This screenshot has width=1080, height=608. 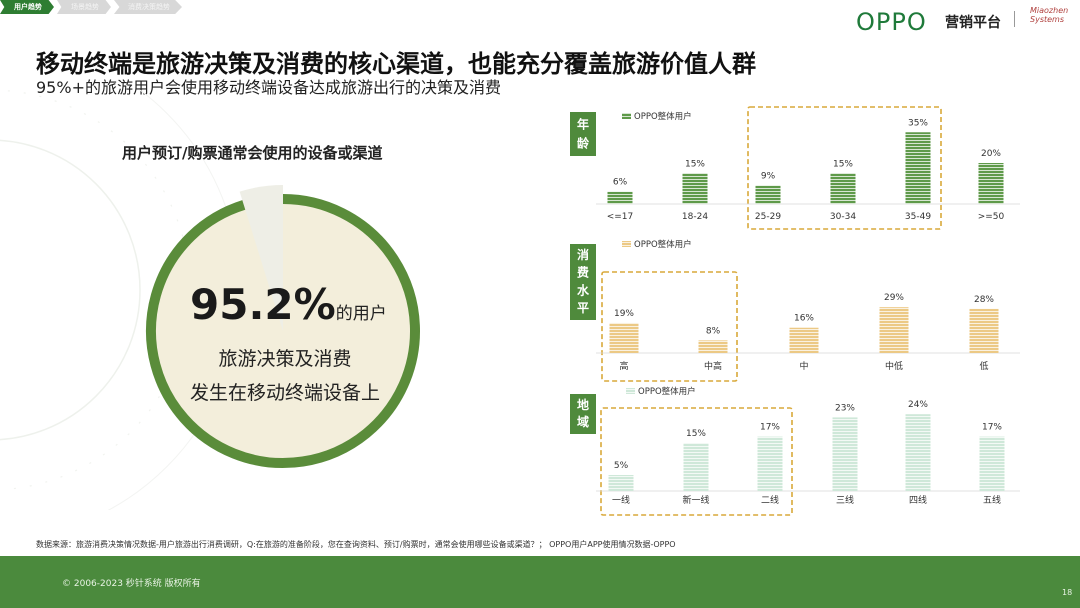 What do you see at coordinates (770, 500) in the screenshot?
I see `category-tick-label: 二线` at bounding box center [770, 500].